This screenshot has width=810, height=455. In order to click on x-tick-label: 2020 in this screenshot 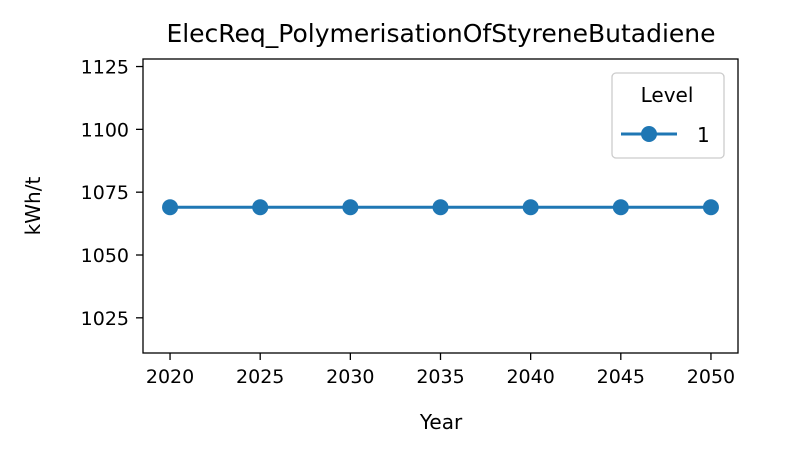, I will do `click(170, 377)`.